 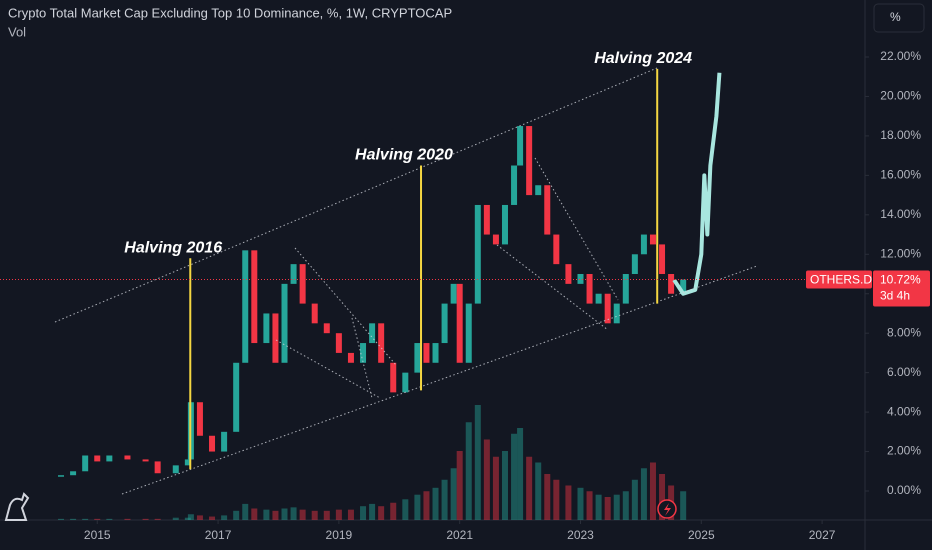 What do you see at coordinates (173, 247) in the screenshot?
I see `halving-label: Halving 2016` at bounding box center [173, 247].